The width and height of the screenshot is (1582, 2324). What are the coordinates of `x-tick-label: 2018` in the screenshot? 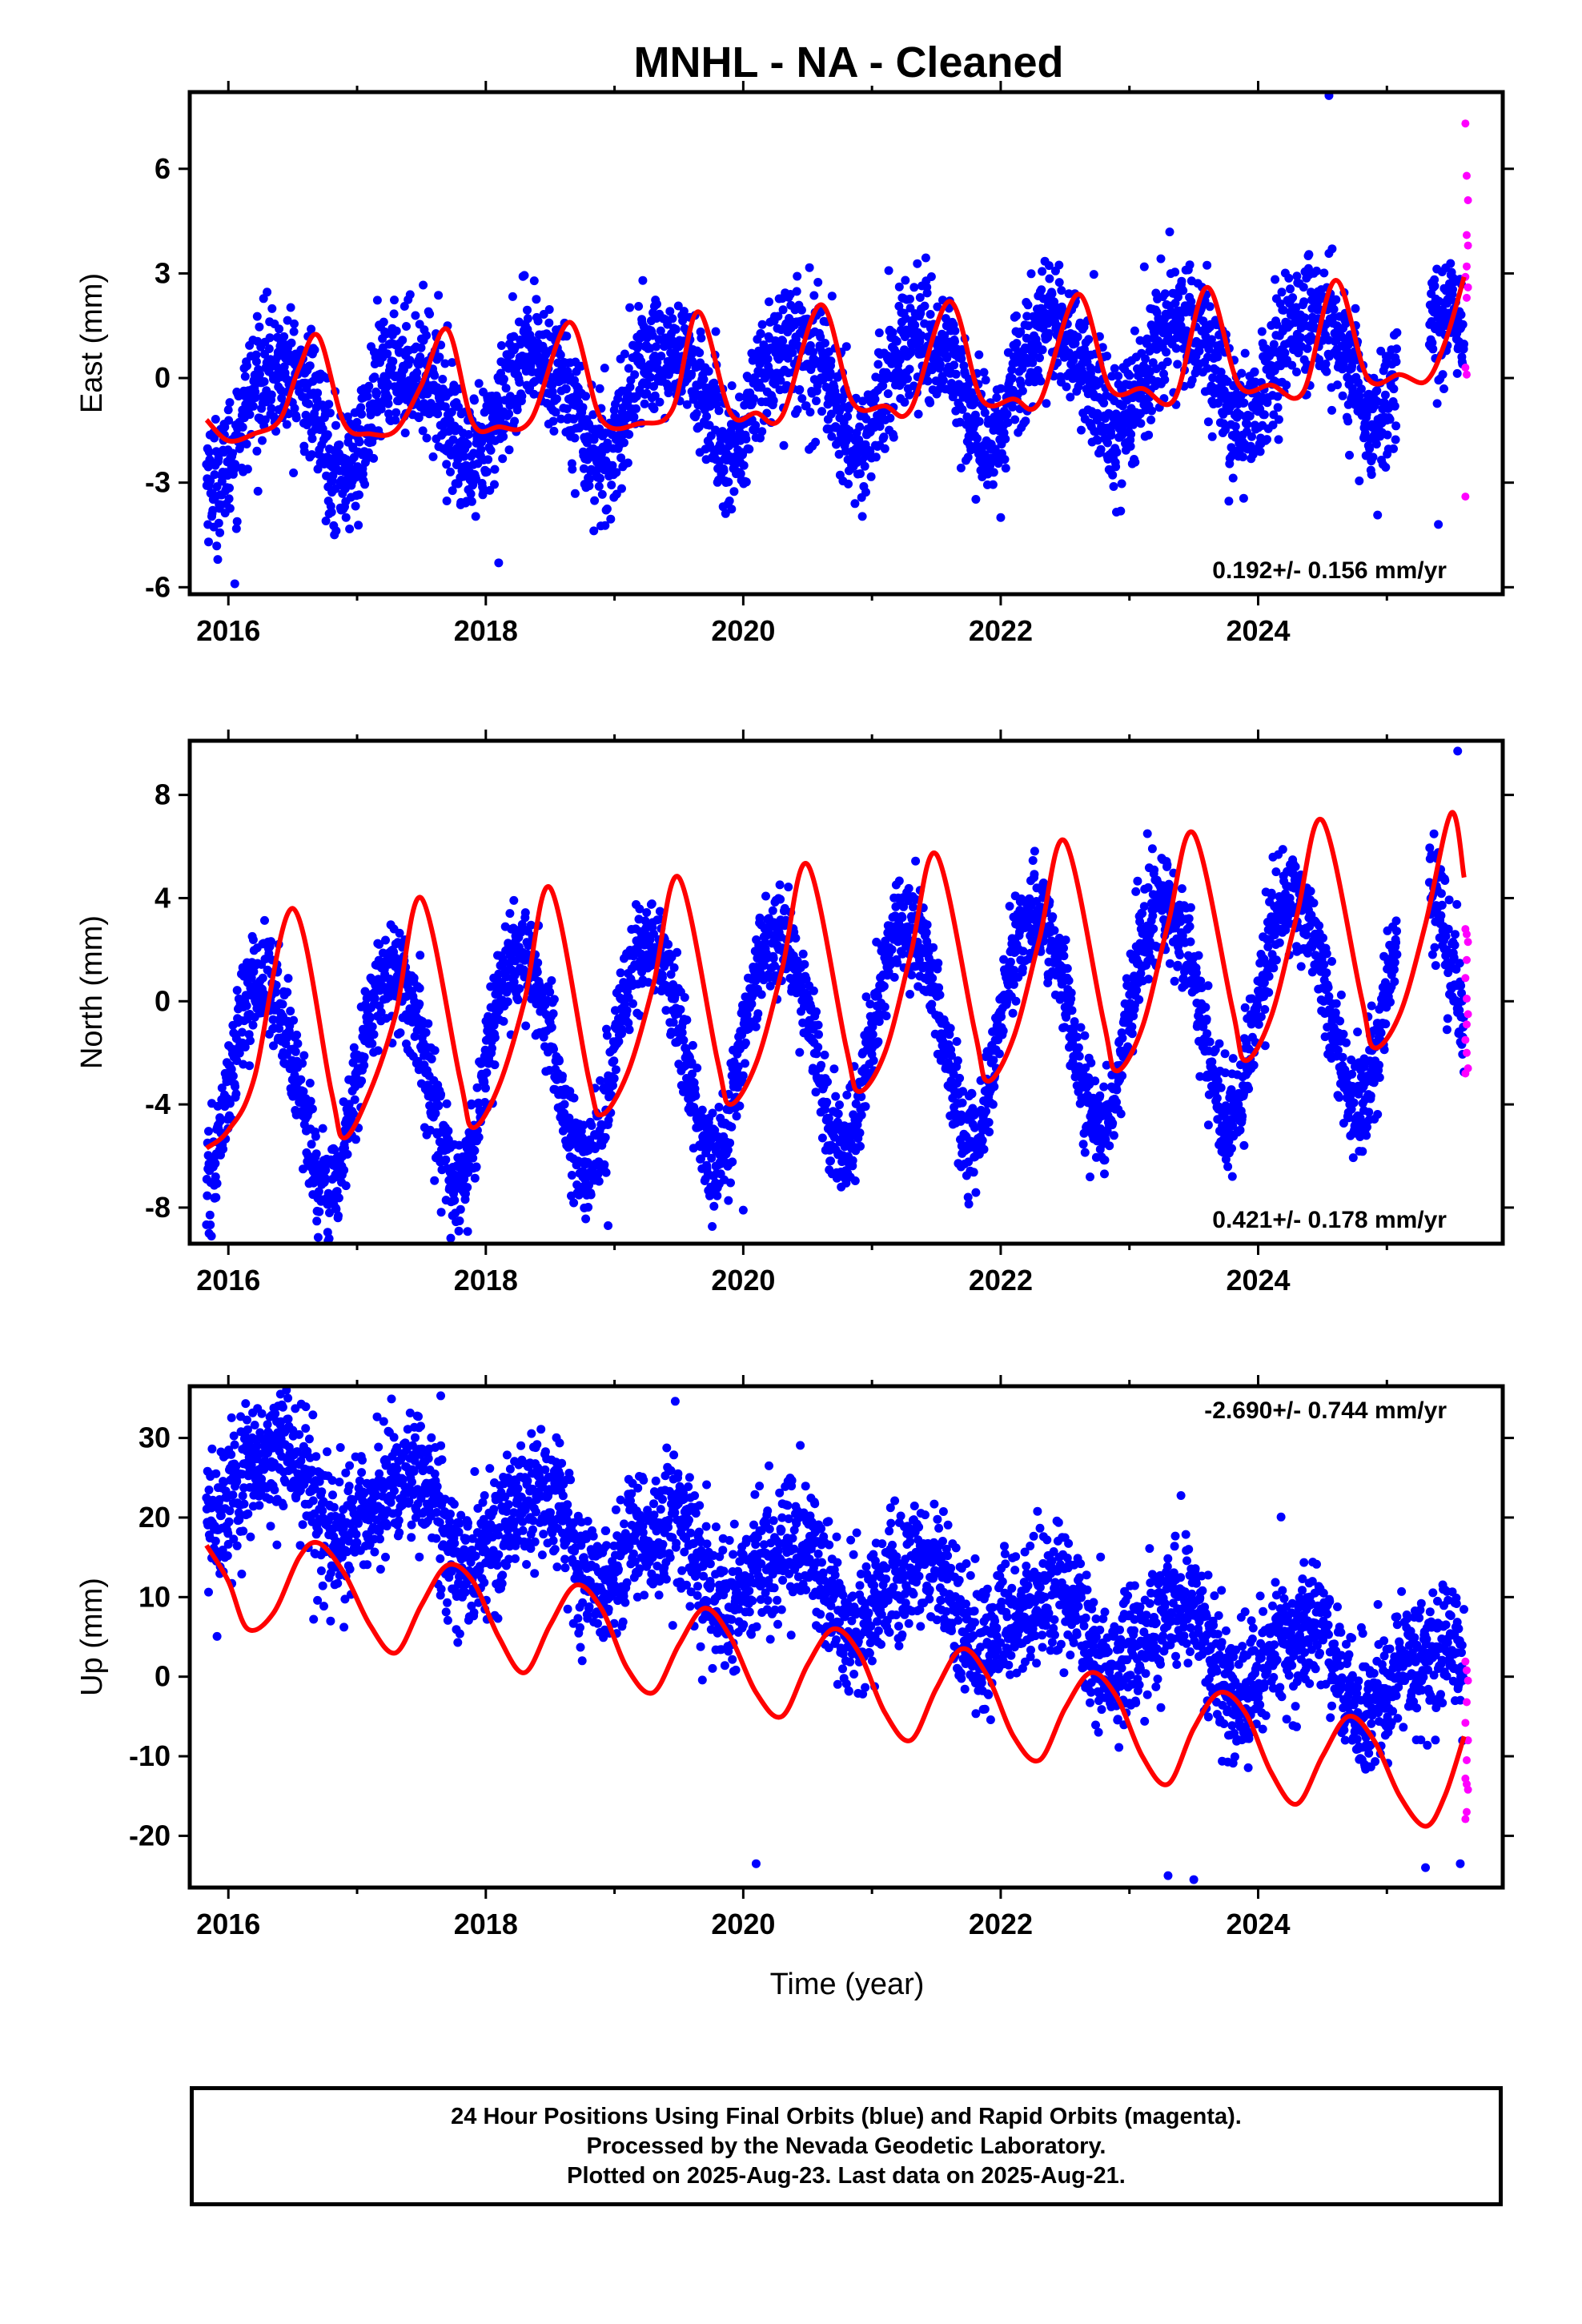 It's located at (486, 630).